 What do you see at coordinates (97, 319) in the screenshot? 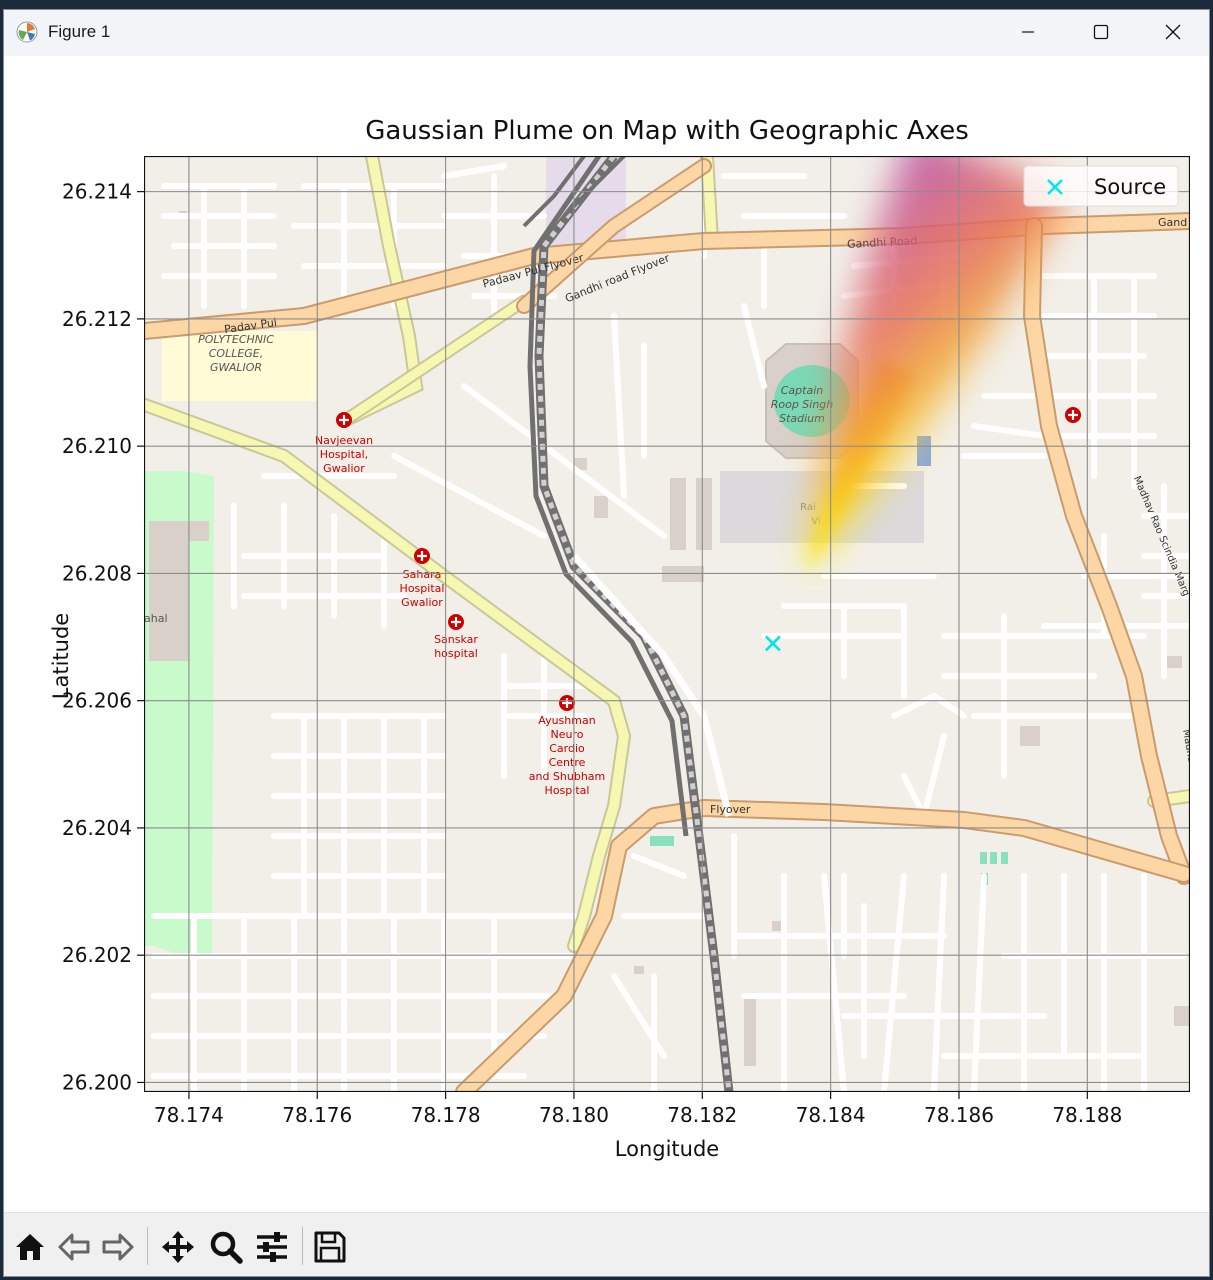
I see `y-tick-label: 26.212` at bounding box center [97, 319].